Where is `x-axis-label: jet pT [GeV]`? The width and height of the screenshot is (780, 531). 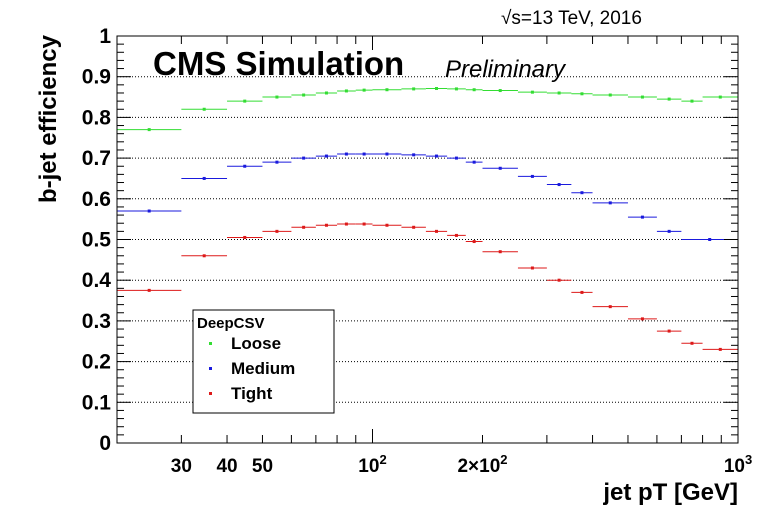 x-axis-label: jet pT [GeV] is located at coordinates (670, 492).